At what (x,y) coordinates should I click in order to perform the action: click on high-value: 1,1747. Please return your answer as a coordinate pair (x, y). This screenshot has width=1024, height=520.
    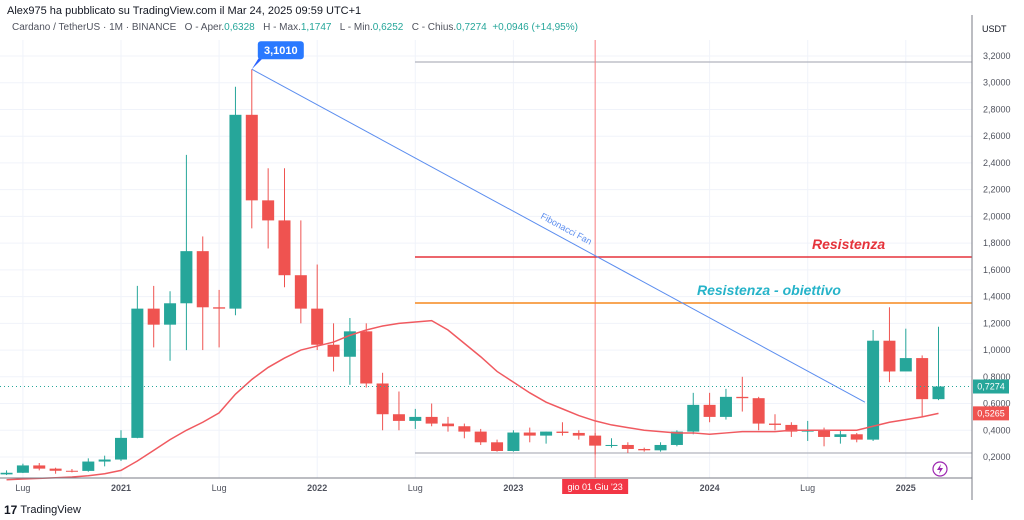
    Looking at the image, I should click on (316, 27).